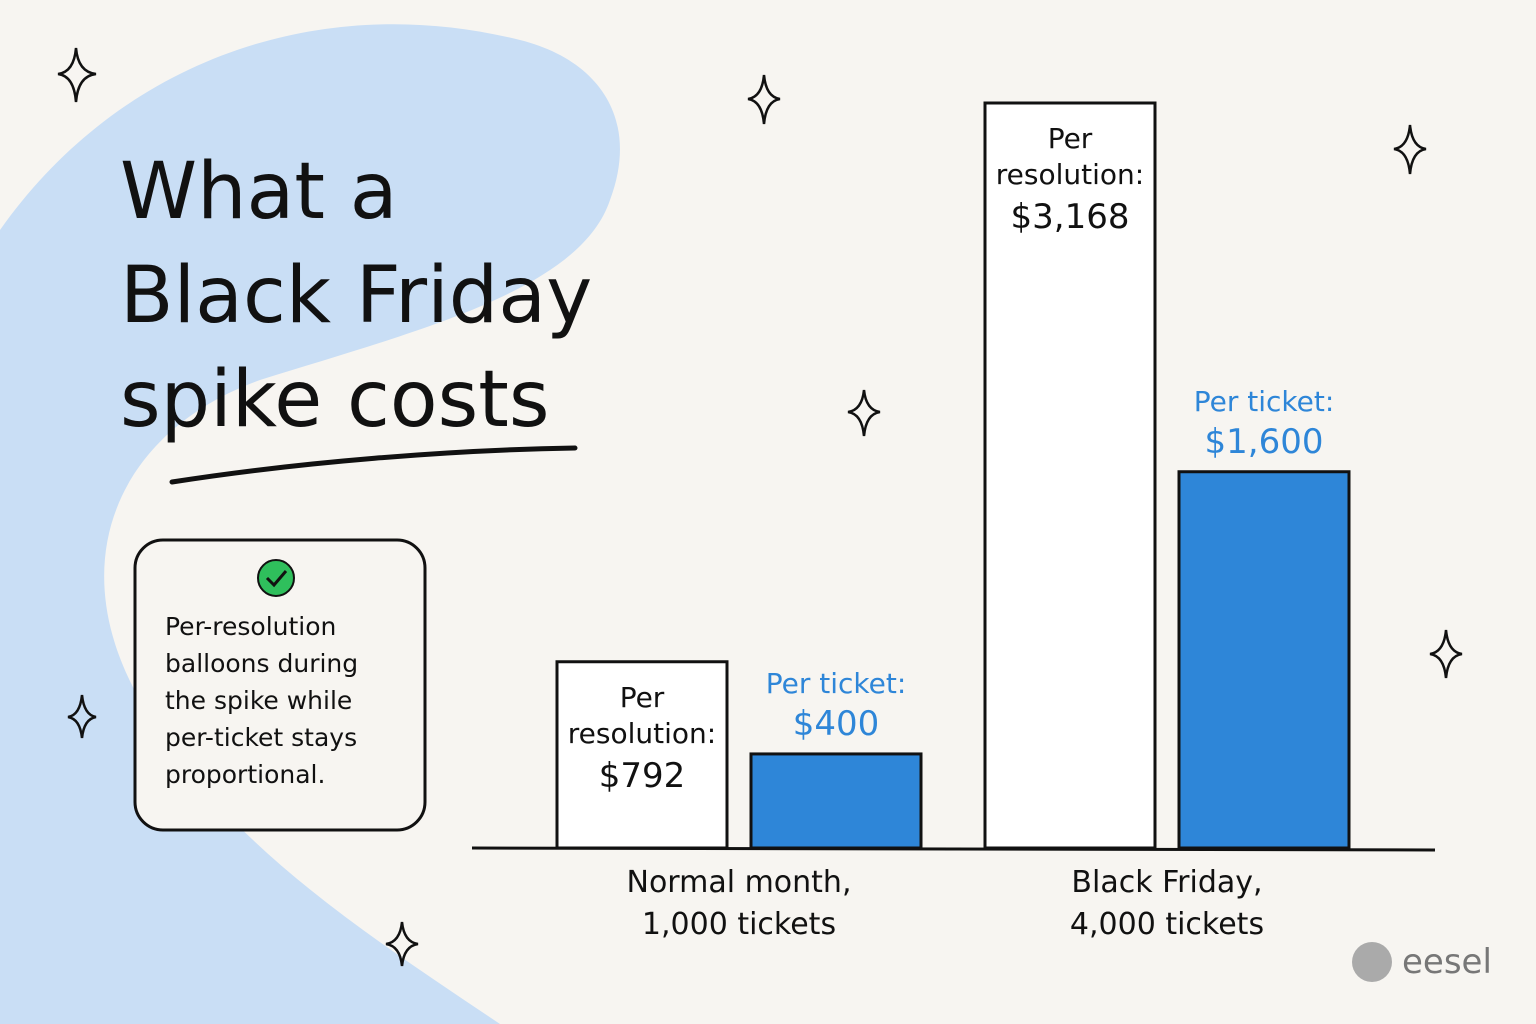 The height and width of the screenshot is (1024, 1536). Describe the element at coordinates (1372, 962) in the screenshot. I see `logo-icon` at that location.